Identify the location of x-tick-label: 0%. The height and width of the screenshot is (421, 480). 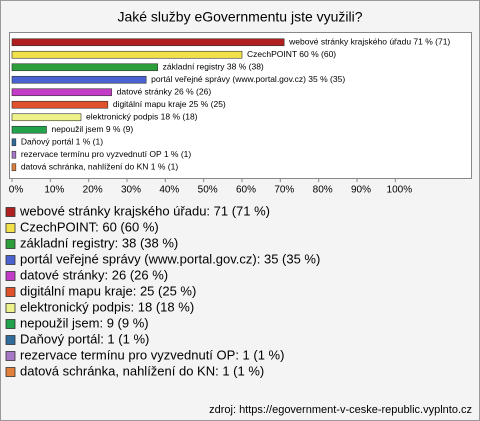
(16, 190).